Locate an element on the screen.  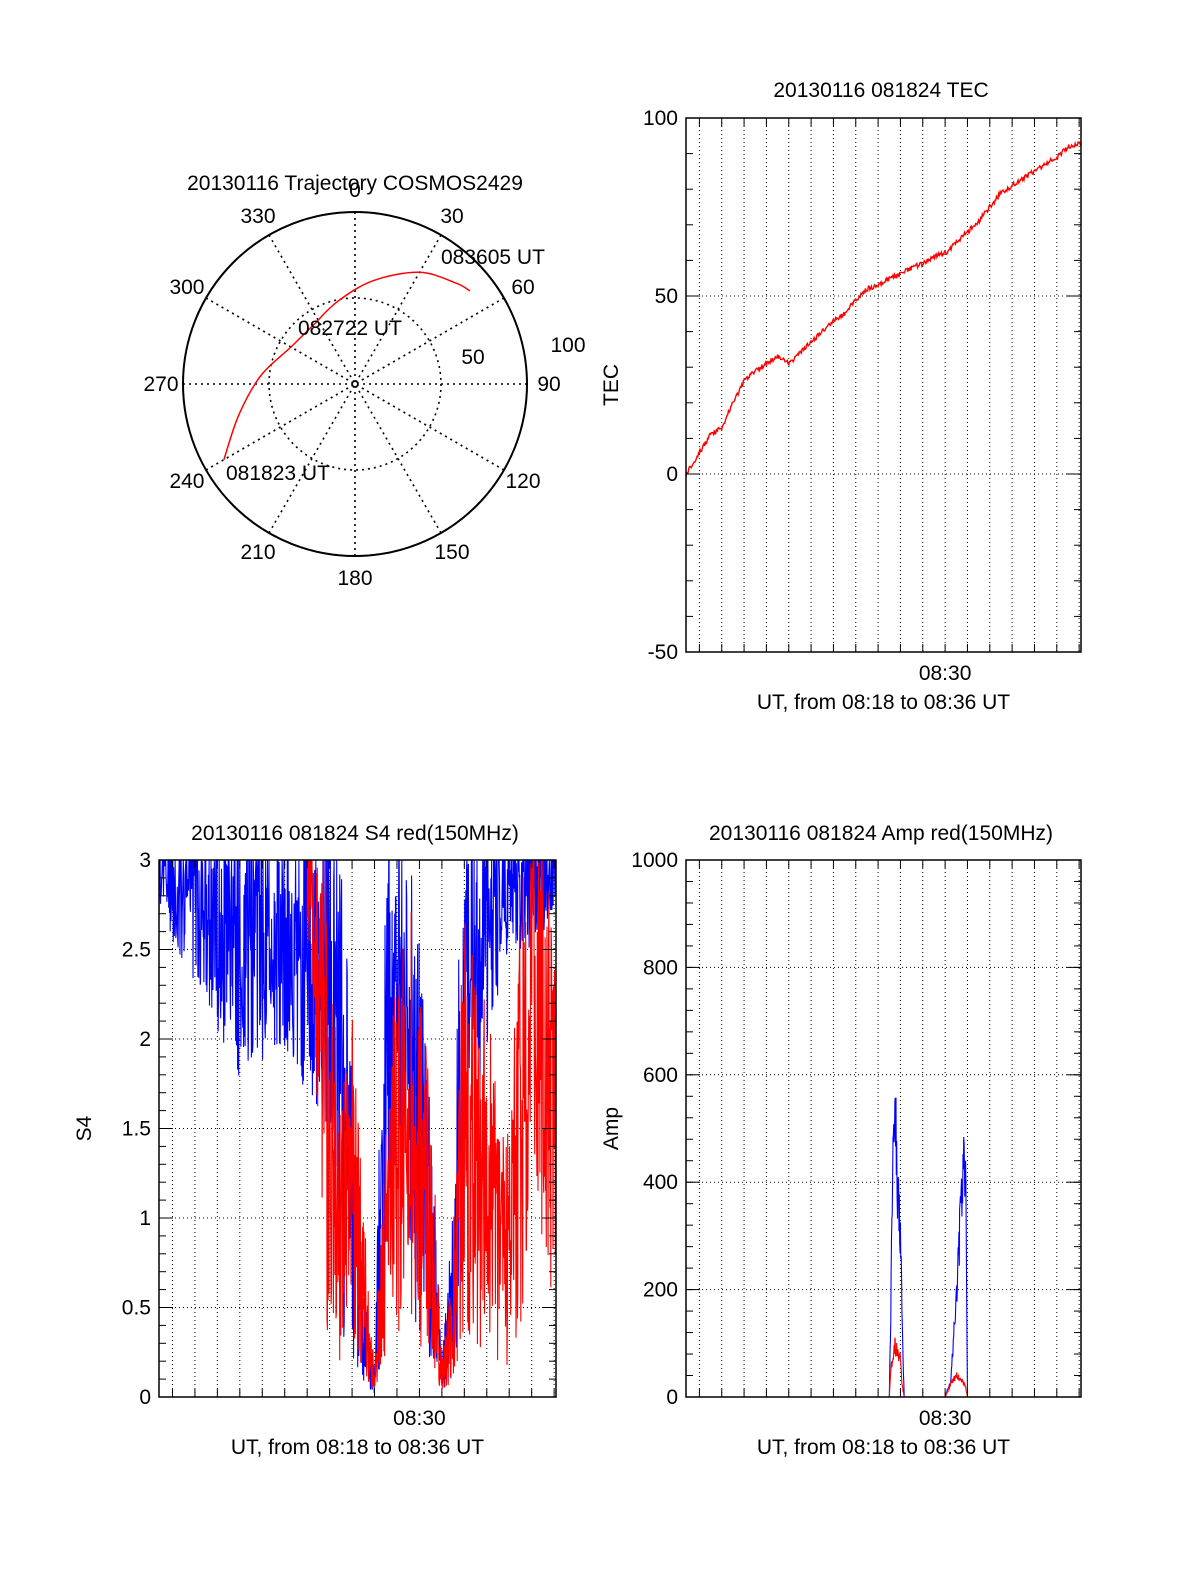
s4-ytick-label: 3 is located at coordinates (145, 860).